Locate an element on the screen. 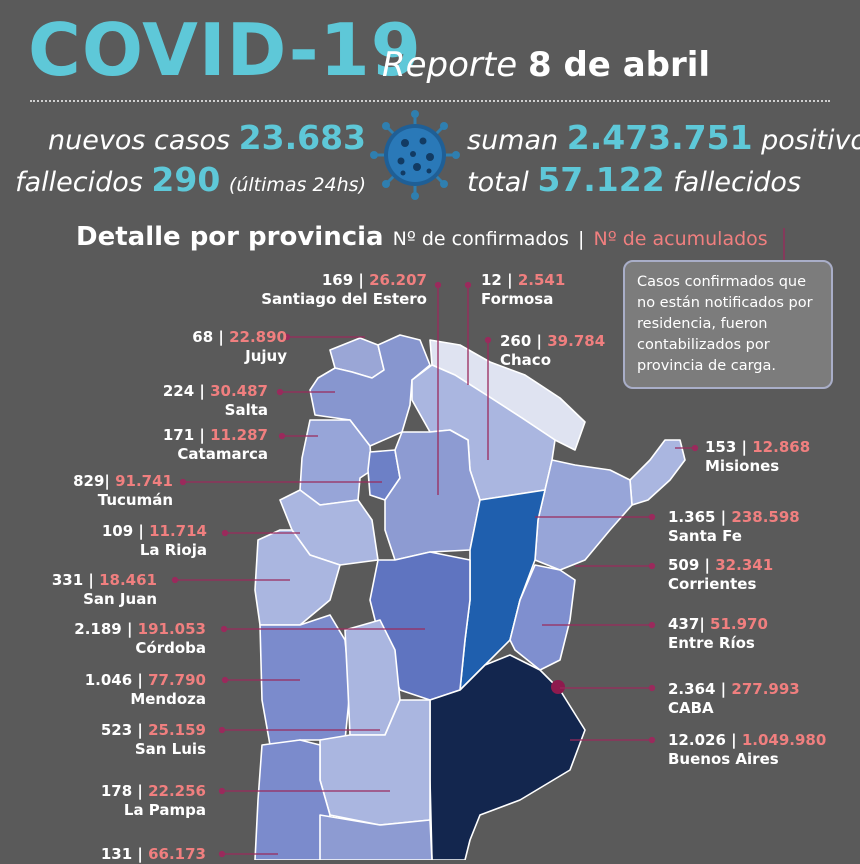 The width and height of the screenshot is (860, 864). sanjuan-confirmed: 331 is located at coordinates (67, 580).